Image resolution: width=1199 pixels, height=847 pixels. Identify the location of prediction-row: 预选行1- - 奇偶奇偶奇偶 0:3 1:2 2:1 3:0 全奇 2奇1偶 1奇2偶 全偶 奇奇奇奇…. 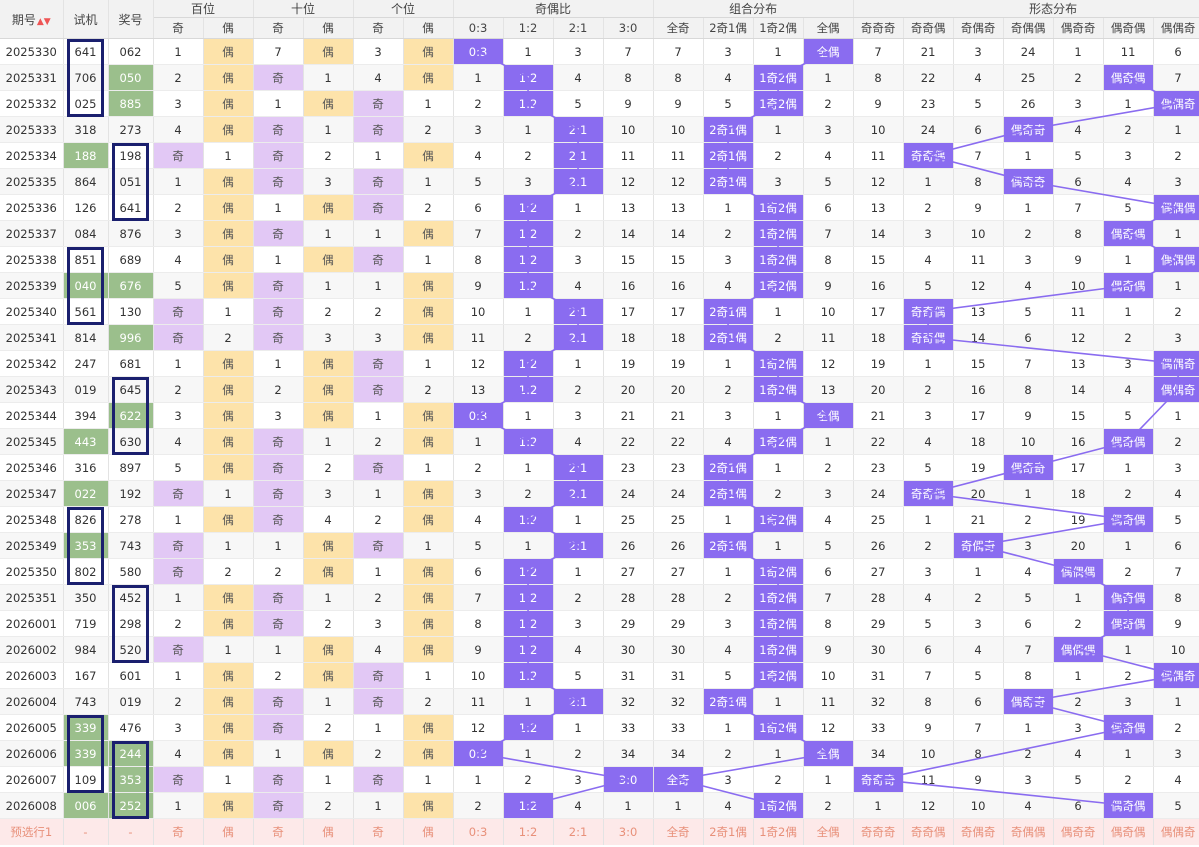
(599, 831).